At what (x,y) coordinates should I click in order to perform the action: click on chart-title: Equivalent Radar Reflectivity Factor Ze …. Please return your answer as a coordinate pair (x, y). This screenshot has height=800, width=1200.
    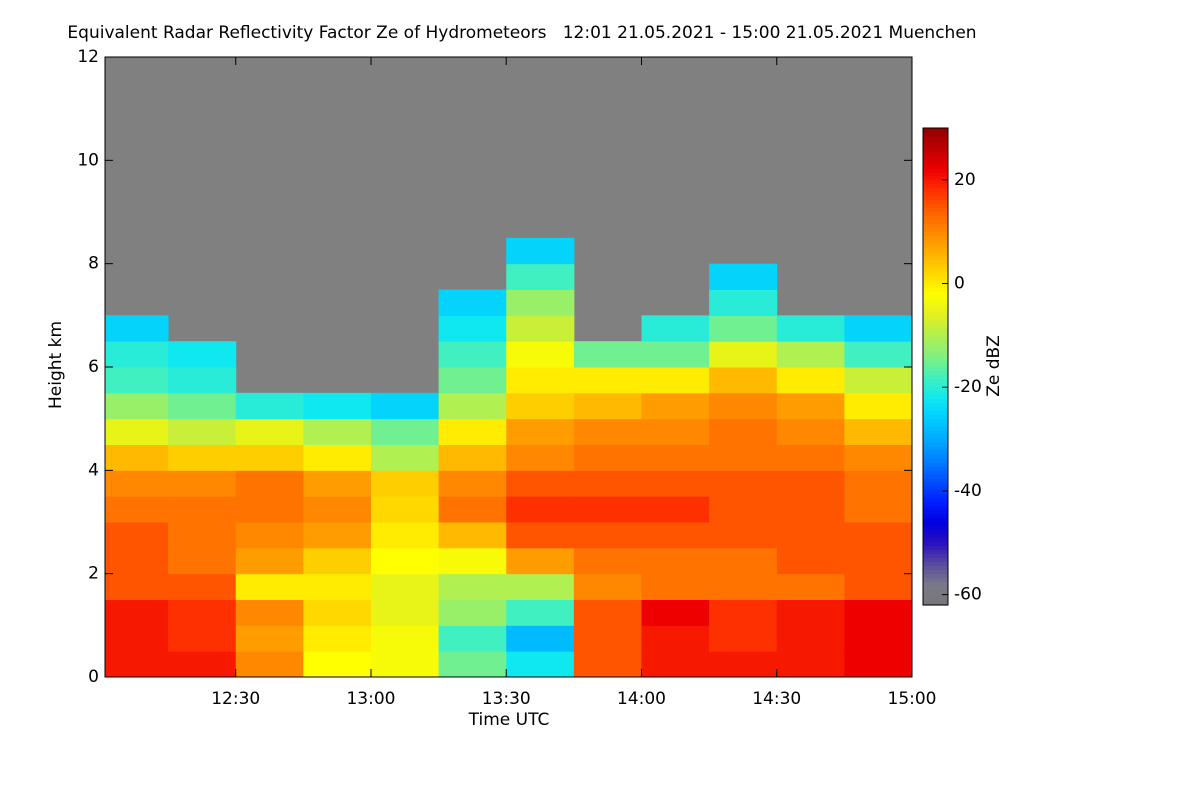
    Looking at the image, I should click on (521, 33).